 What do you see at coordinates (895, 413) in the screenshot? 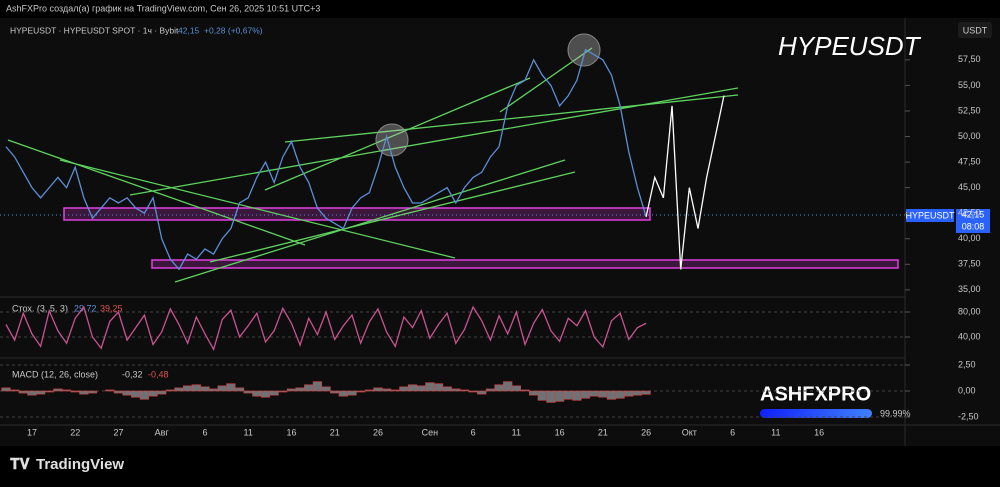
I see `watermark-progress: 99.99%` at bounding box center [895, 413].